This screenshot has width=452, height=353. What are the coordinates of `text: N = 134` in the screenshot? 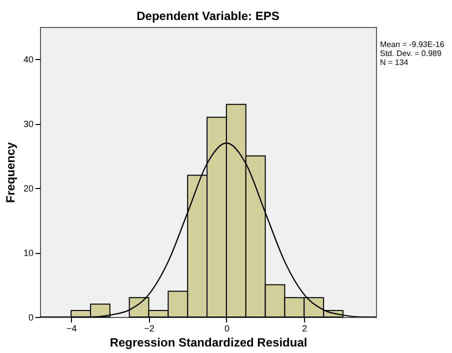 It's located at (395, 62).